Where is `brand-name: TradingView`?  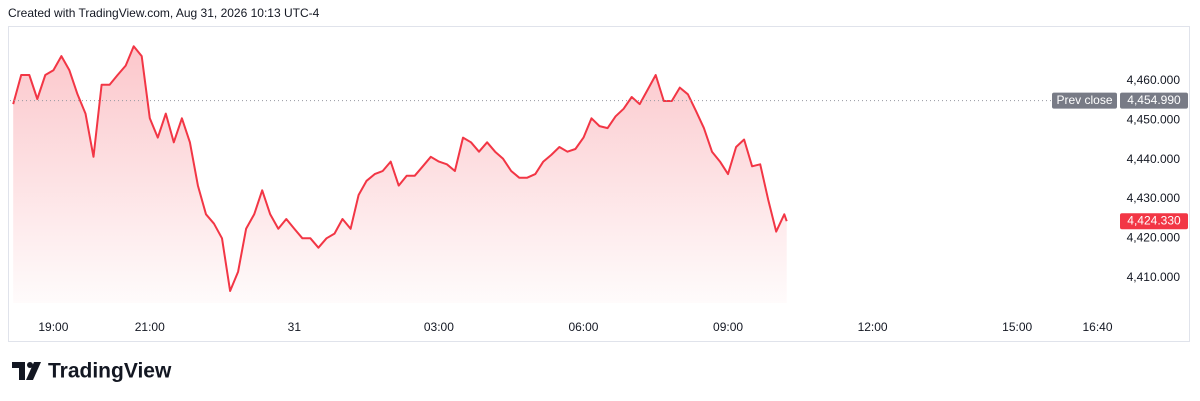 brand-name: TradingView is located at coordinates (110, 371).